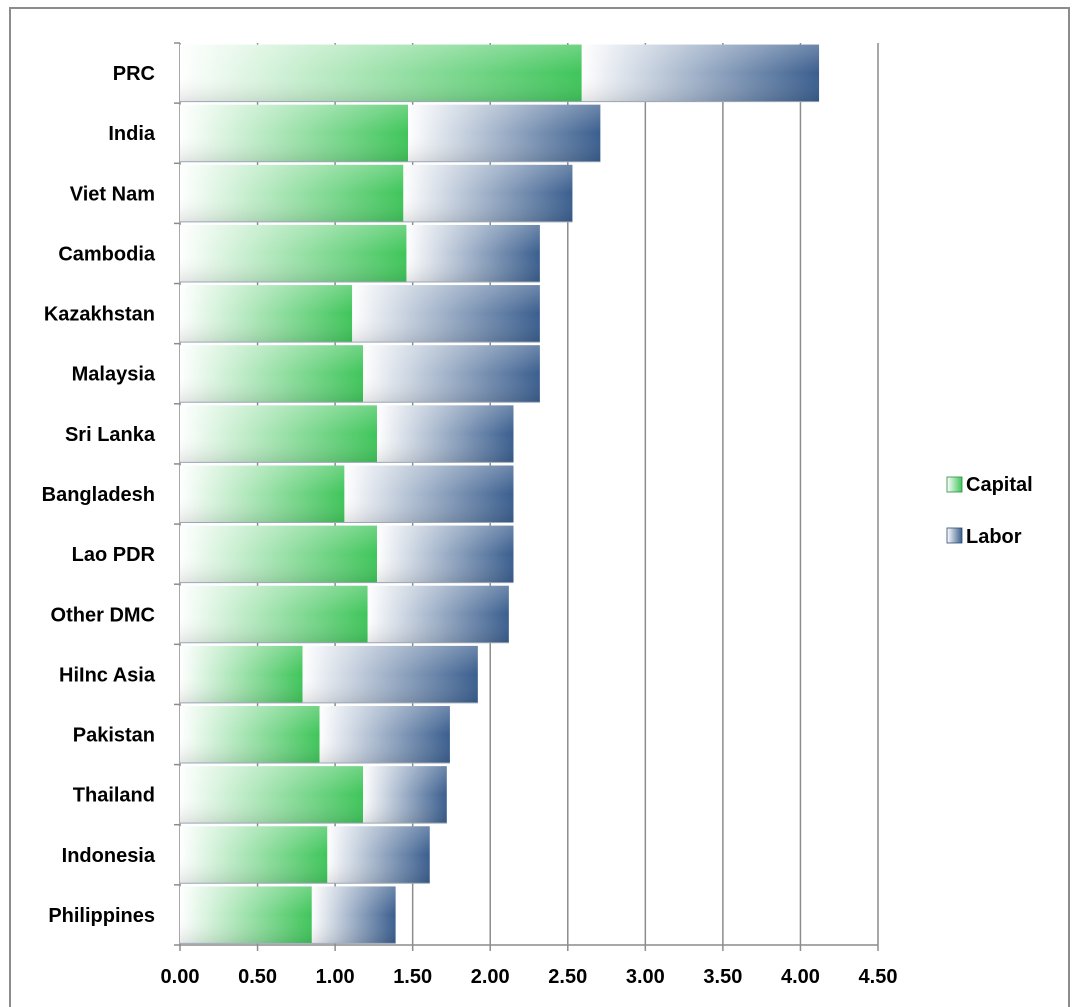 The height and width of the screenshot is (1007, 1073). What do you see at coordinates (114, 555) in the screenshot?
I see `category-label: Lao PDR` at bounding box center [114, 555].